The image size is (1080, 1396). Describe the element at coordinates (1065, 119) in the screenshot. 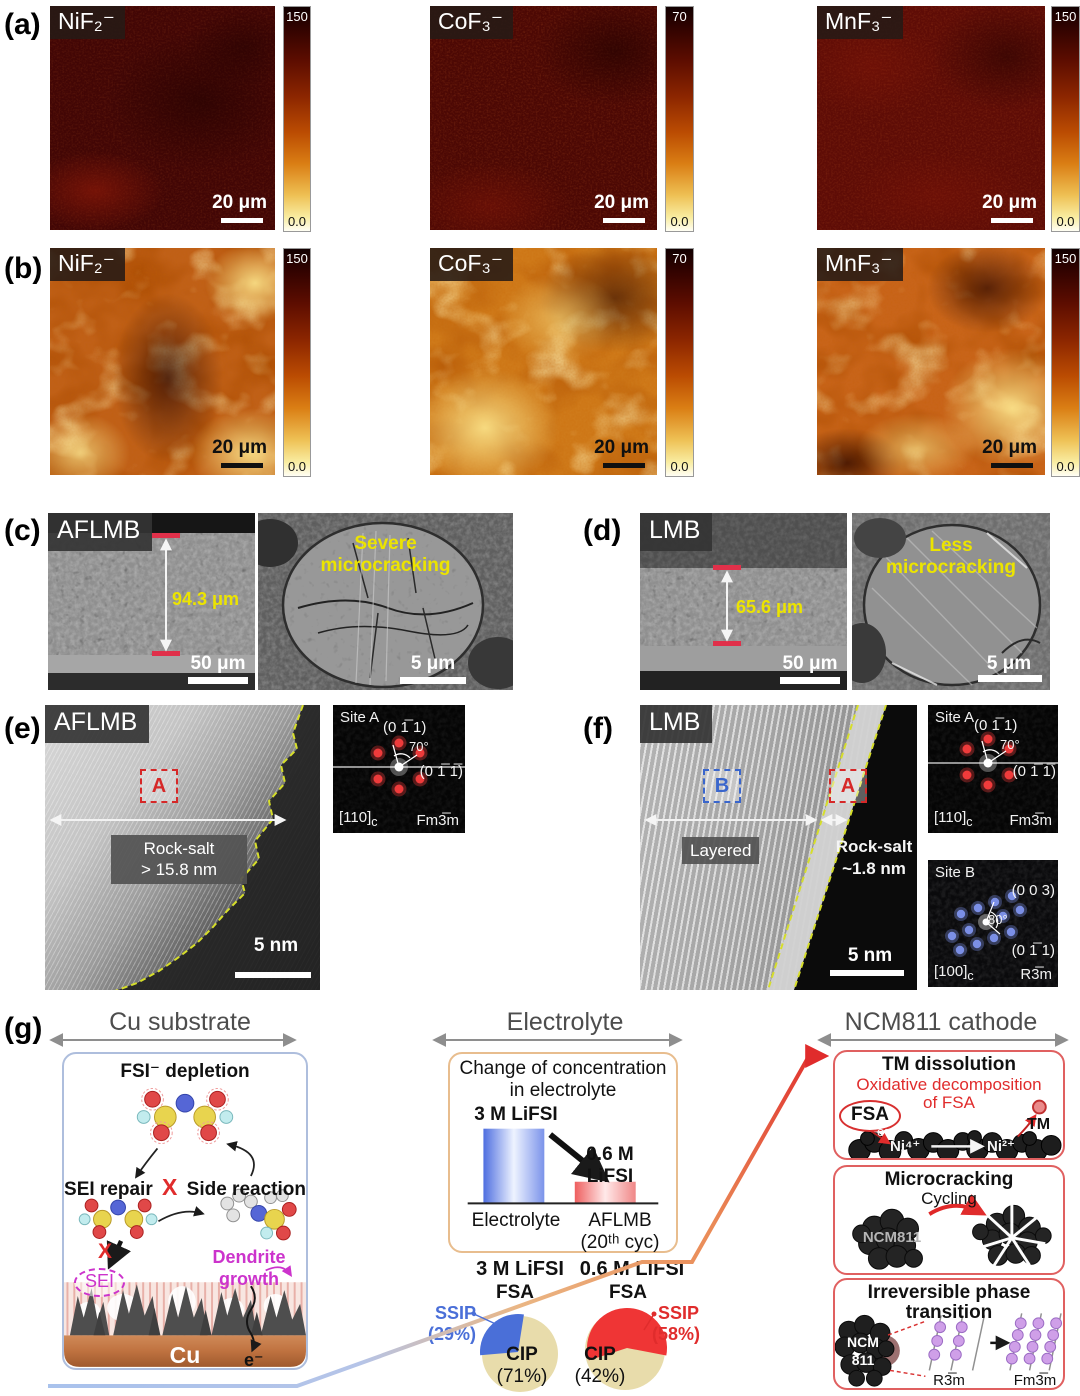

I see `colorbar-a3: 150 0.0` at that location.